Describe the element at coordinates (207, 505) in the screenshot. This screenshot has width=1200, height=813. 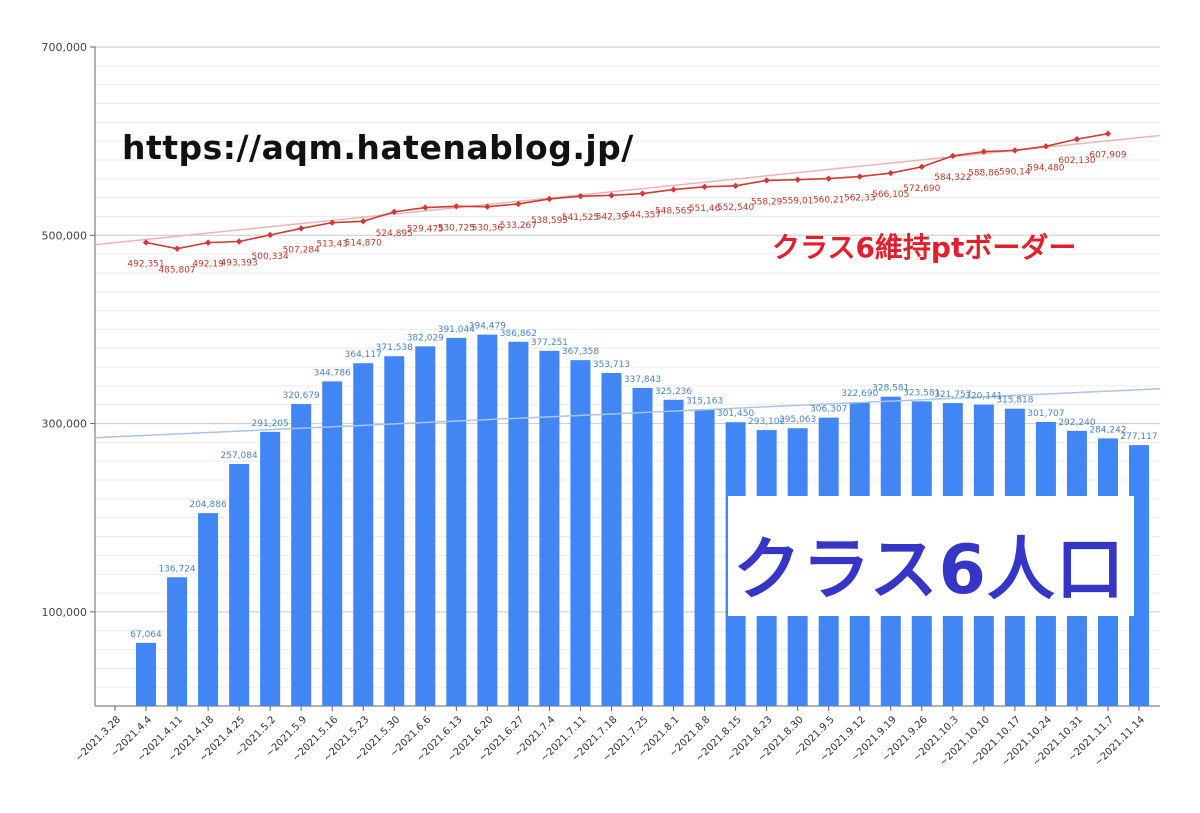
I see `bar-value-label: 204,886` at that location.